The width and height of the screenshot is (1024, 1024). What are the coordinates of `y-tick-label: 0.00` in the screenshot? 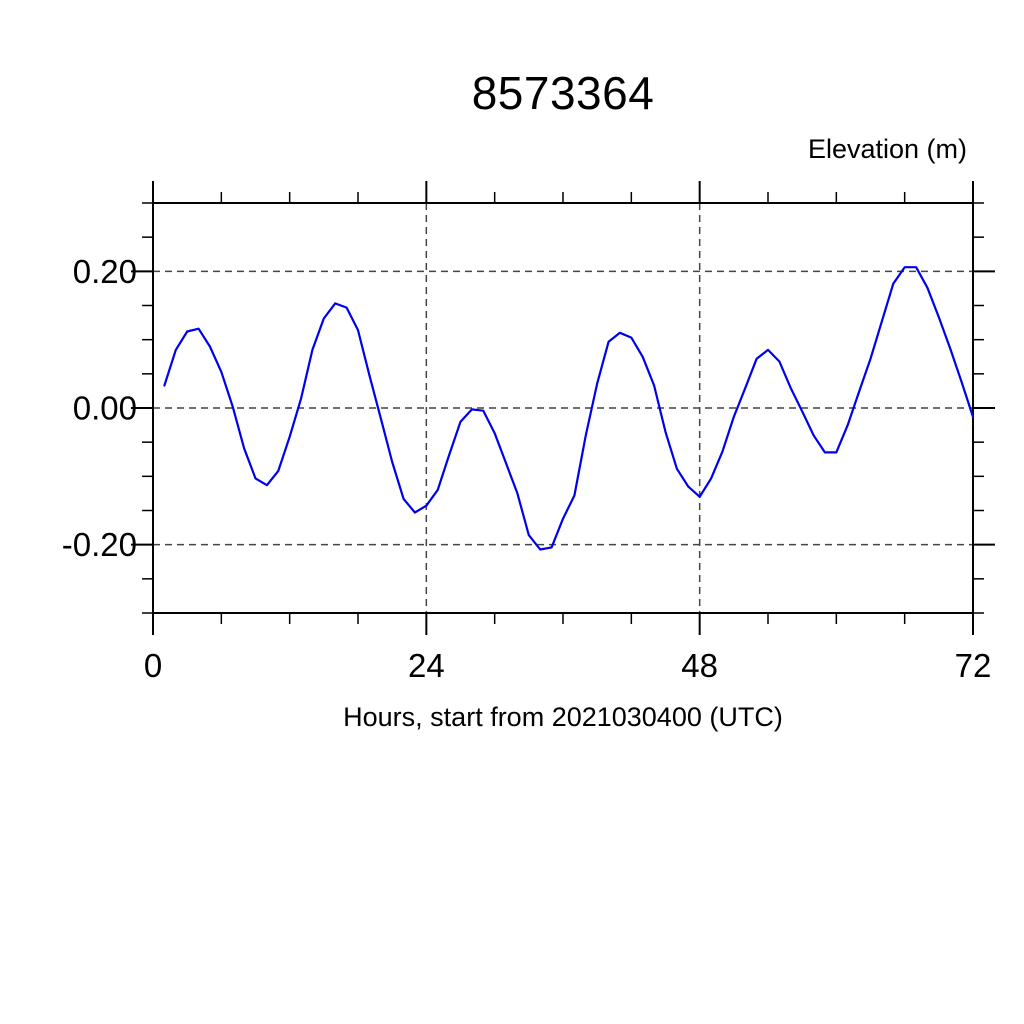 It's located at (105, 408).